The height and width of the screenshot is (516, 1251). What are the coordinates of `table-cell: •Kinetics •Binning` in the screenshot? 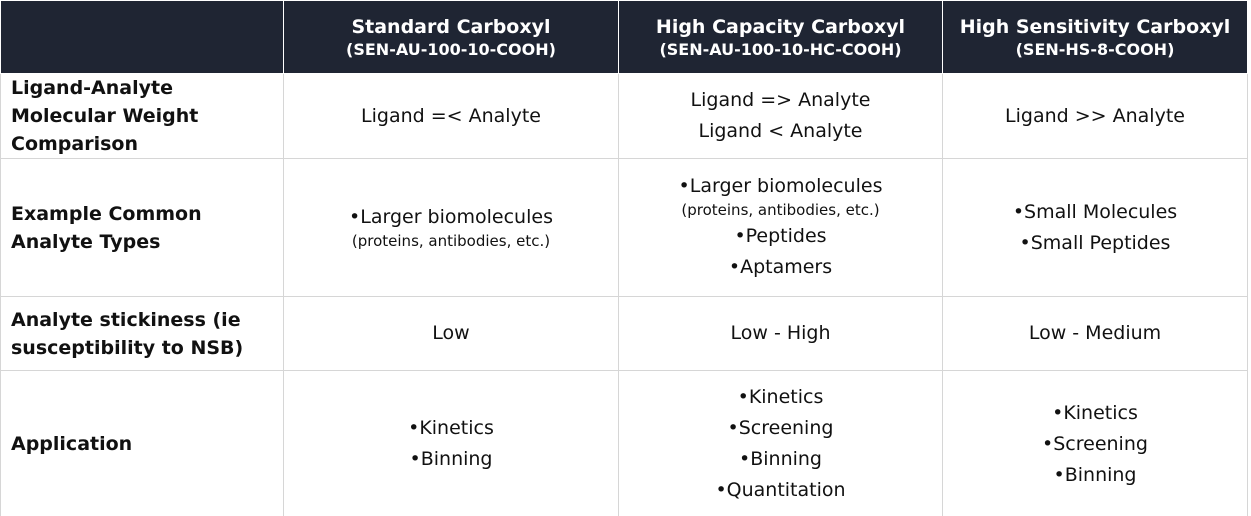 It's located at (451, 443).